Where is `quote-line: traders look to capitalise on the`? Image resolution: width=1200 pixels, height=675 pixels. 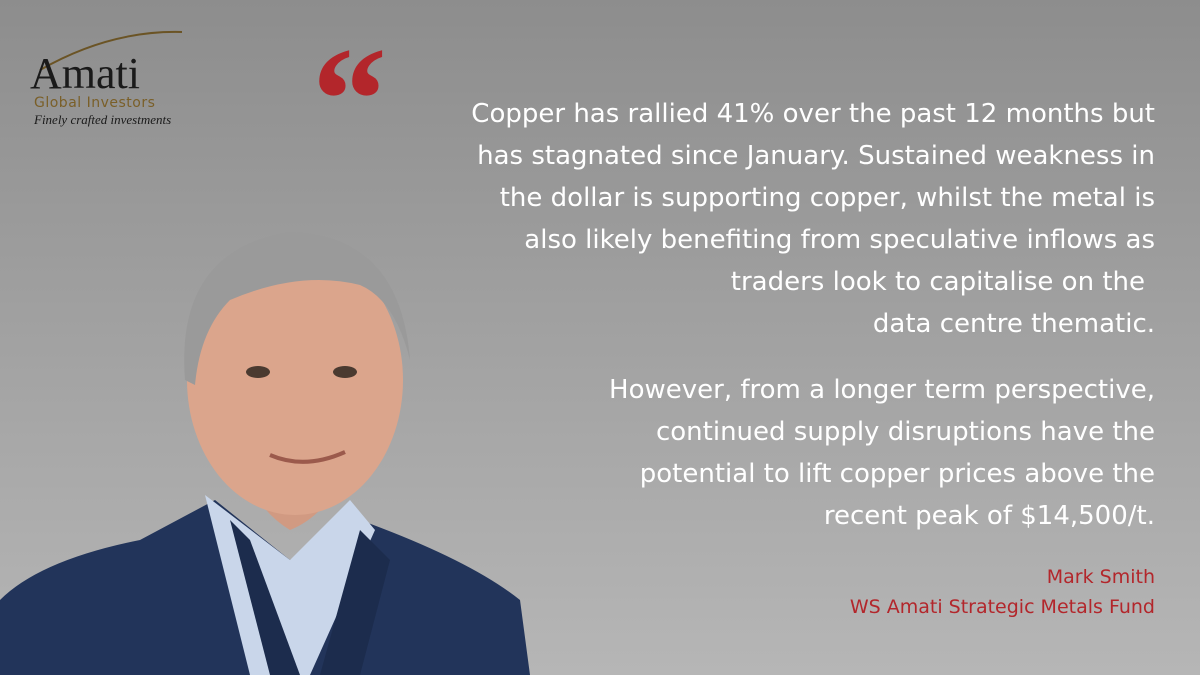 quote-line: traders look to capitalise on the is located at coordinates (938, 282).